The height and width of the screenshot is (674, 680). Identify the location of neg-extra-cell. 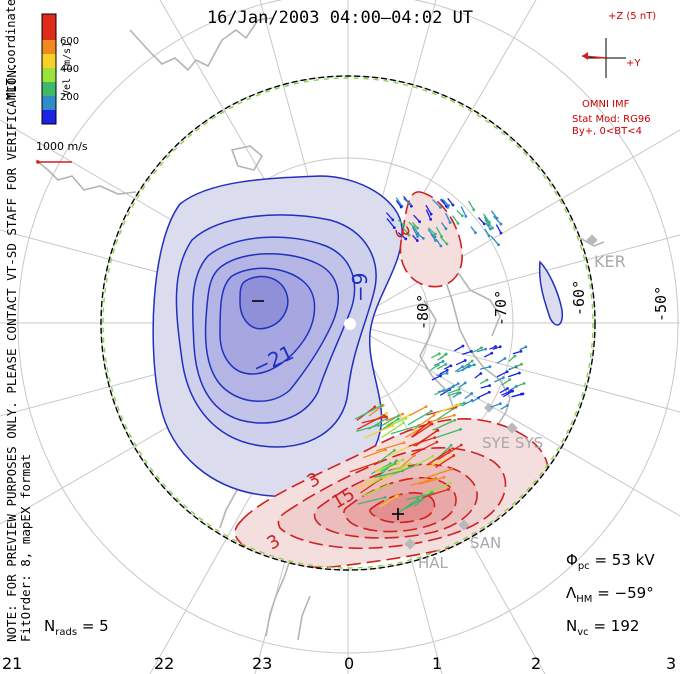
(551, 293).